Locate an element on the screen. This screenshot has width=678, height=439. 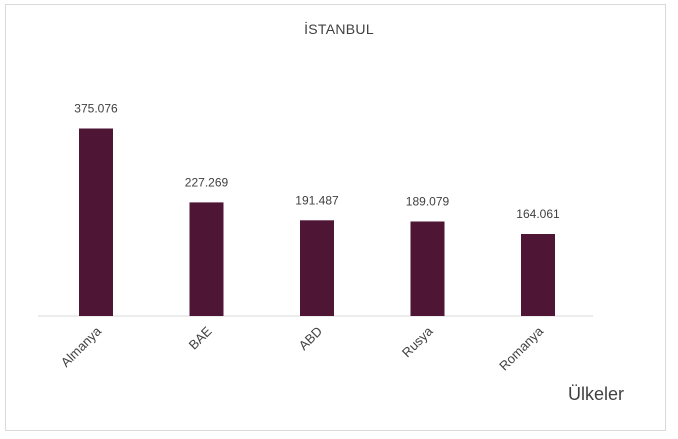
category-label: Almanya is located at coordinates (81, 346).